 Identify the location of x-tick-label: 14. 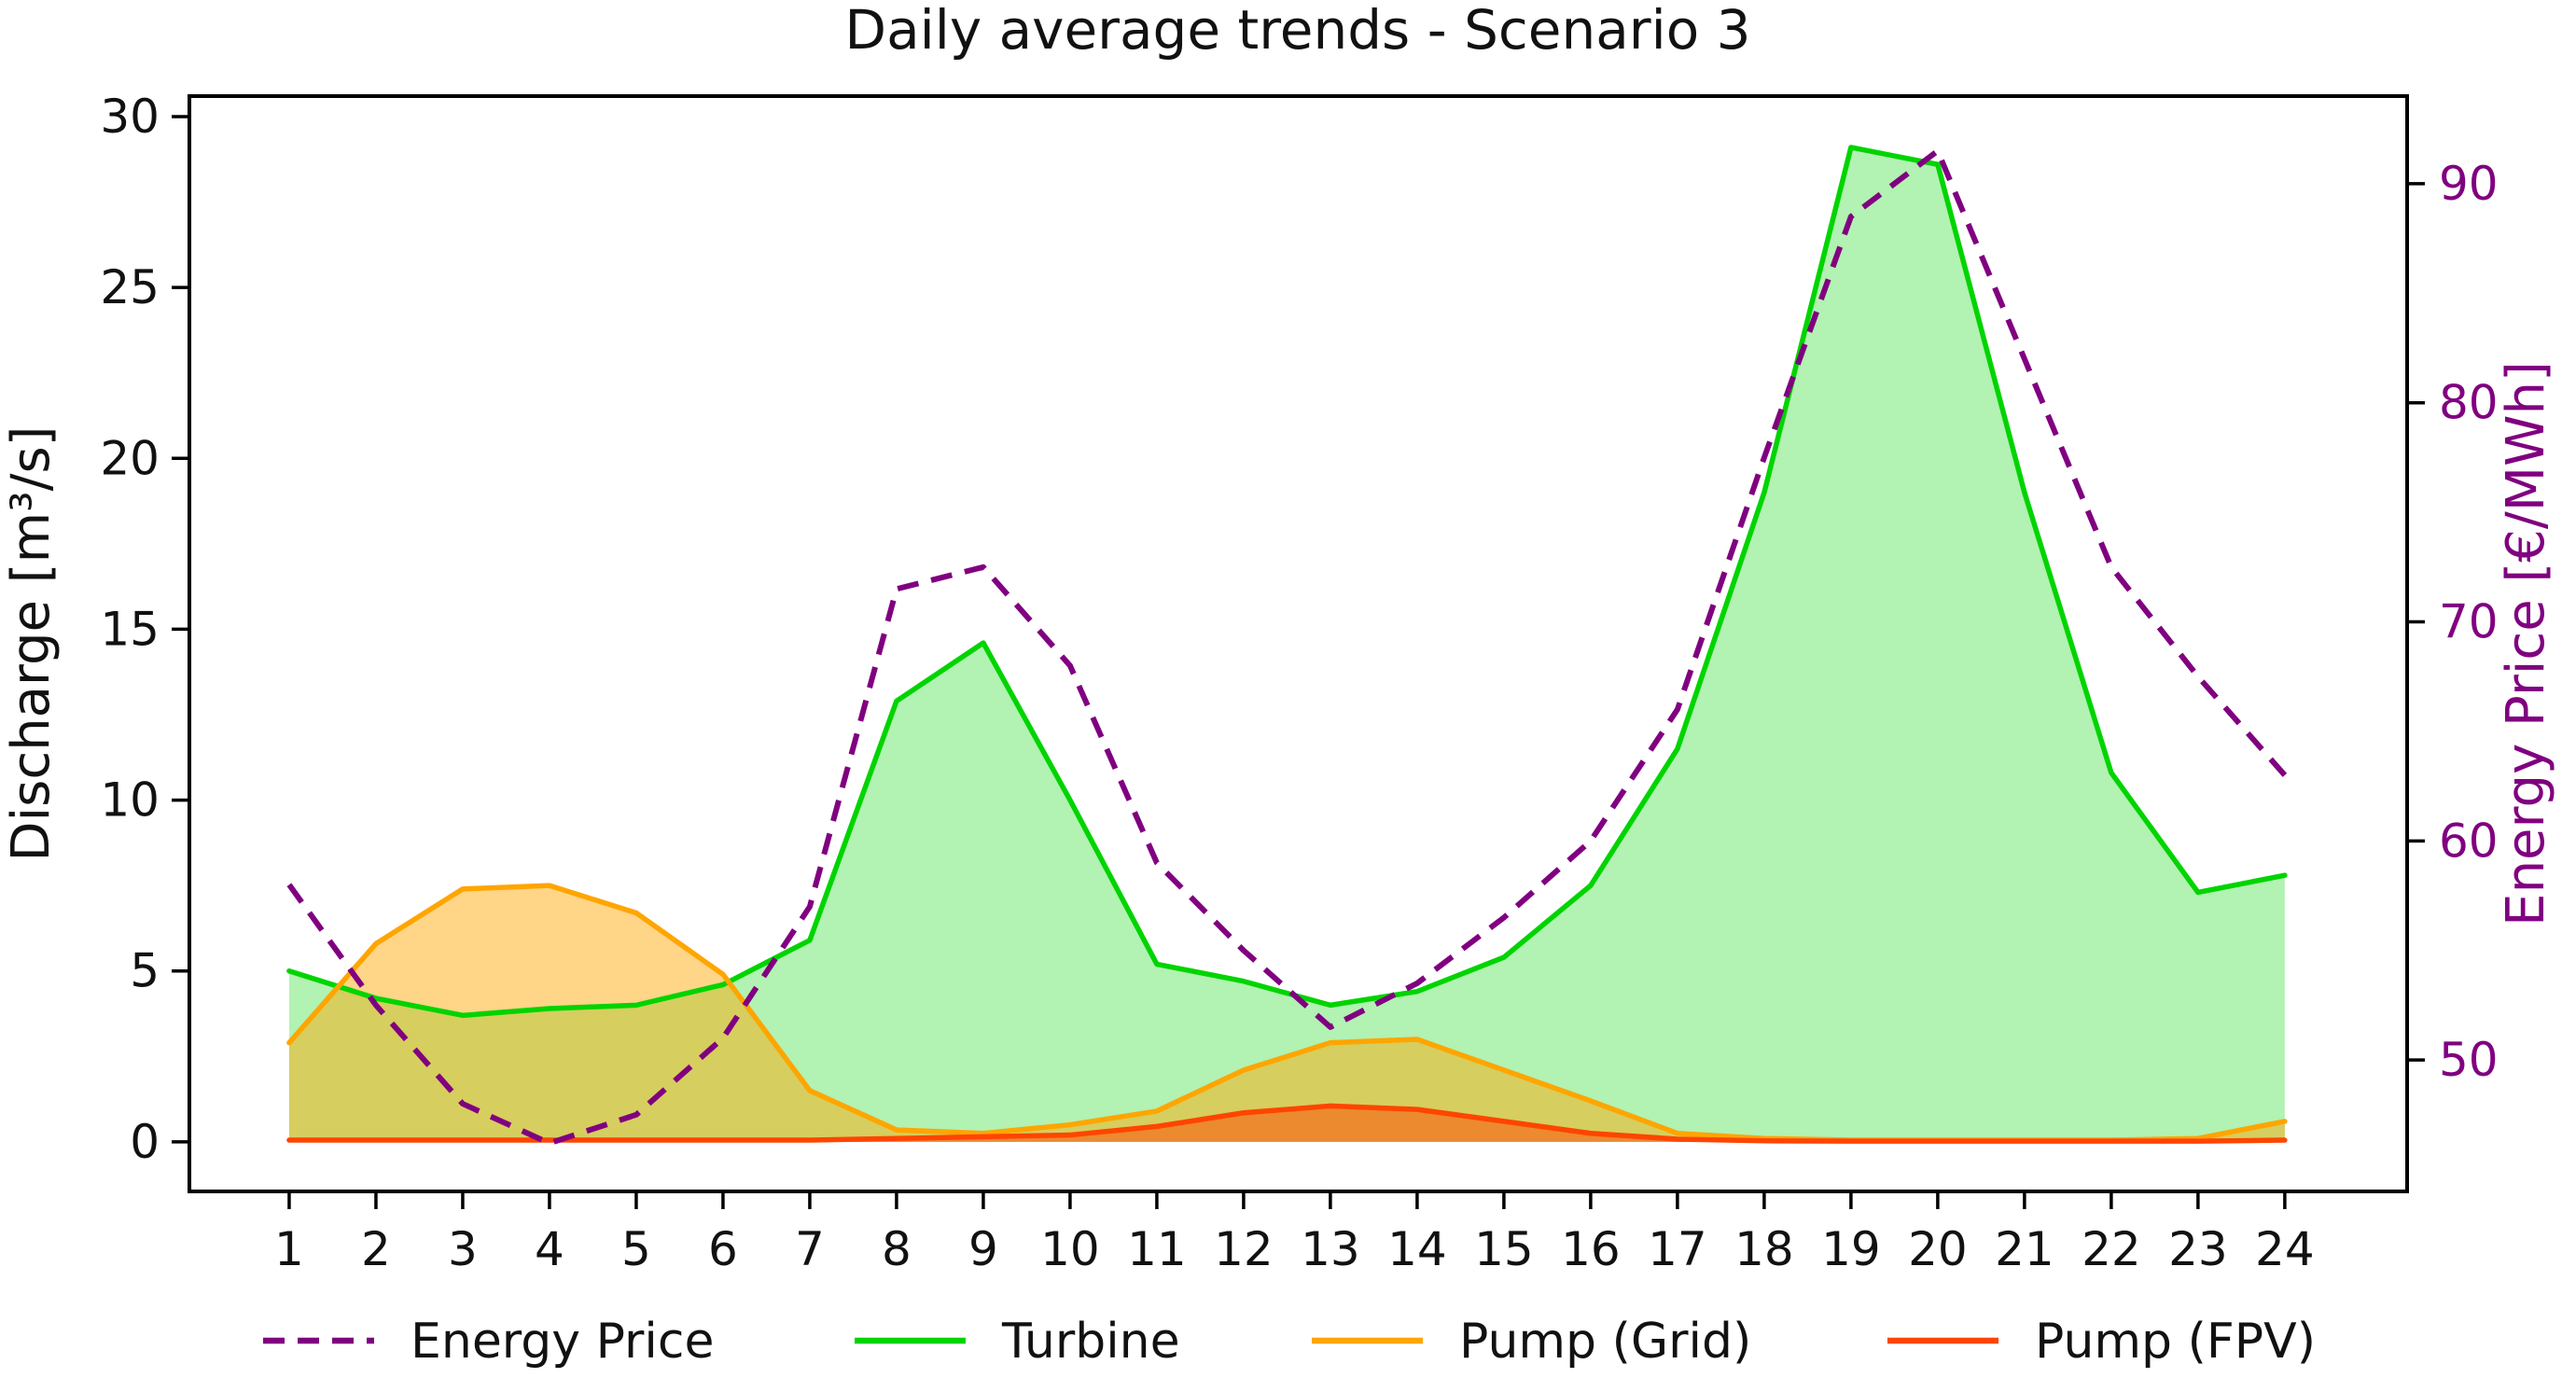
(1417, 1249).